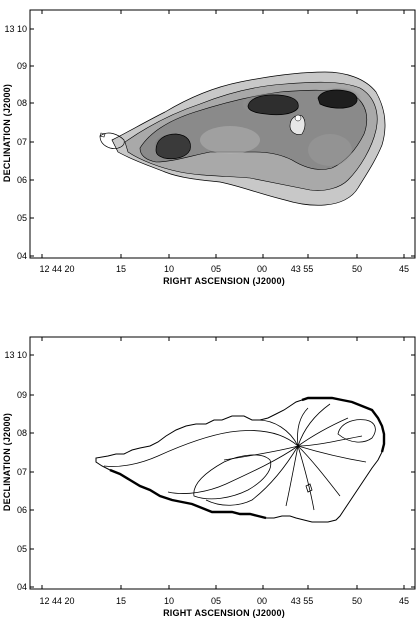 This screenshot has width=419, height=619. Describe the element at coordinates (22, 256) in the screenshot. I see `top-y-tick-label: 04` at that location.